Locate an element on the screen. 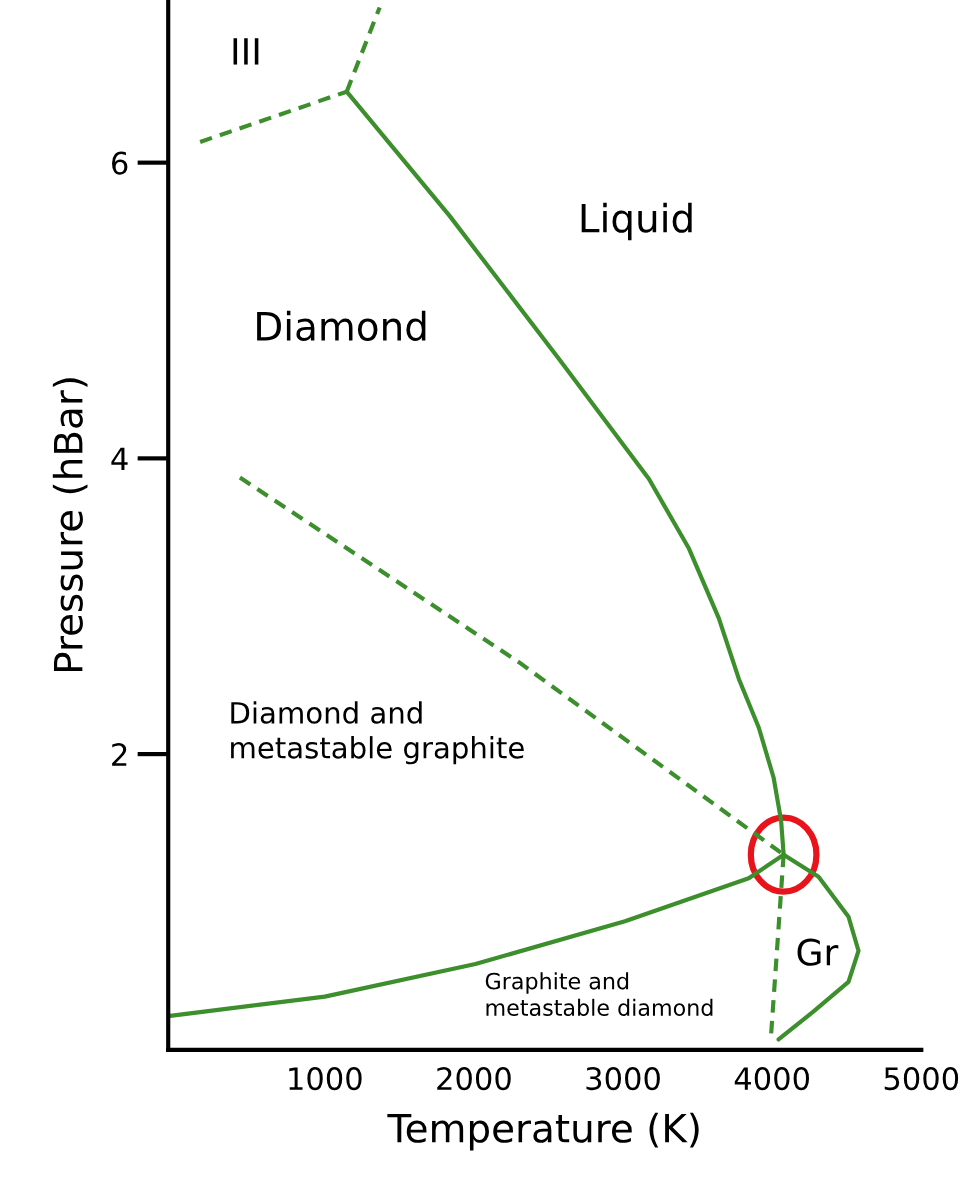  x-tick-label: 3000 is located at coordinates (623, 1079).